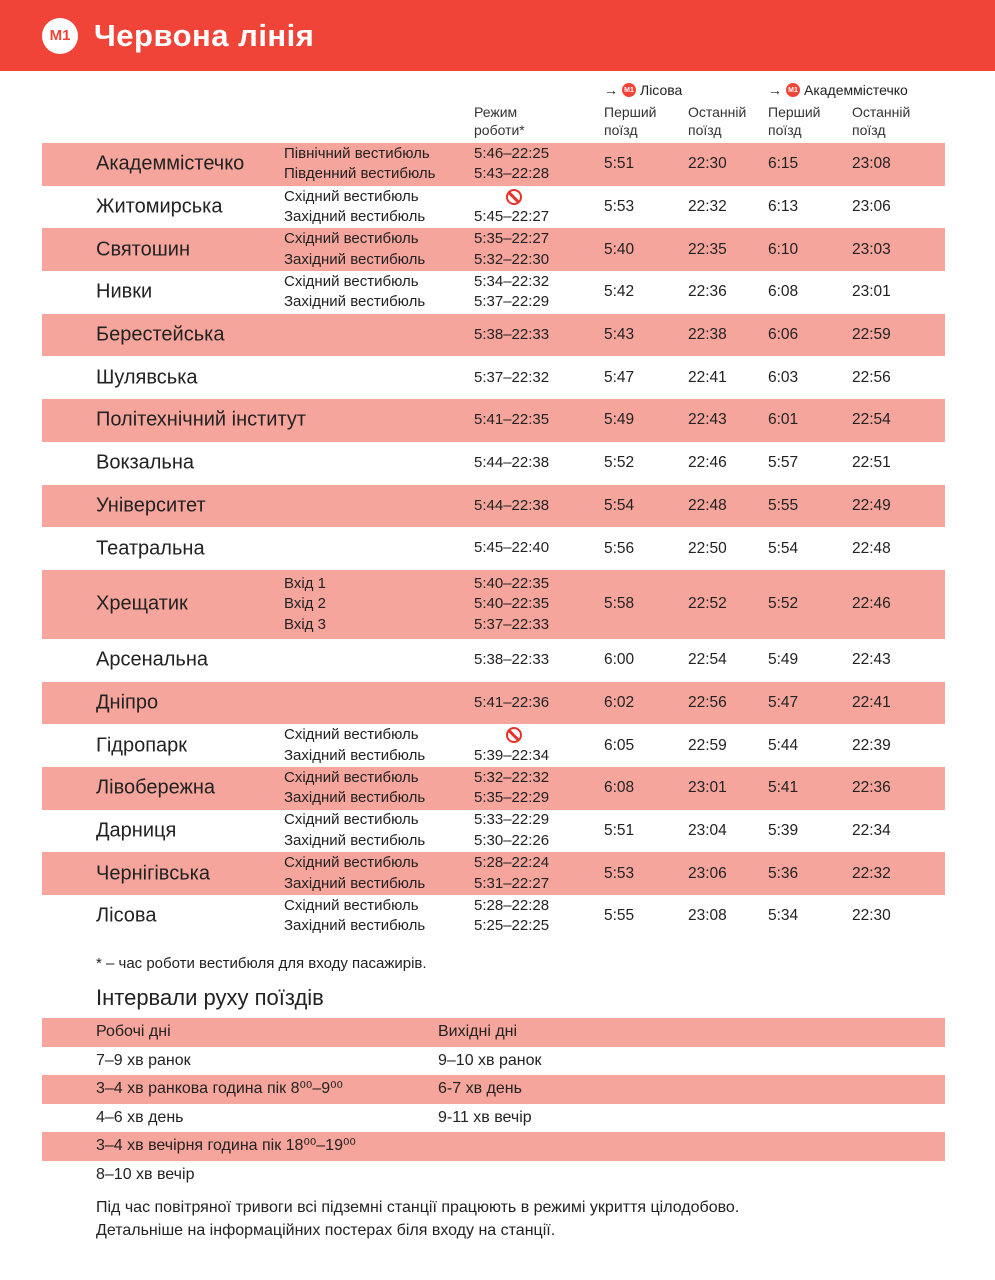  What do you see at coordinates (512, 820) in the screenshot?
I see `entrance-hours-value: 5:33–22:29` at bounding box center [512, 820].